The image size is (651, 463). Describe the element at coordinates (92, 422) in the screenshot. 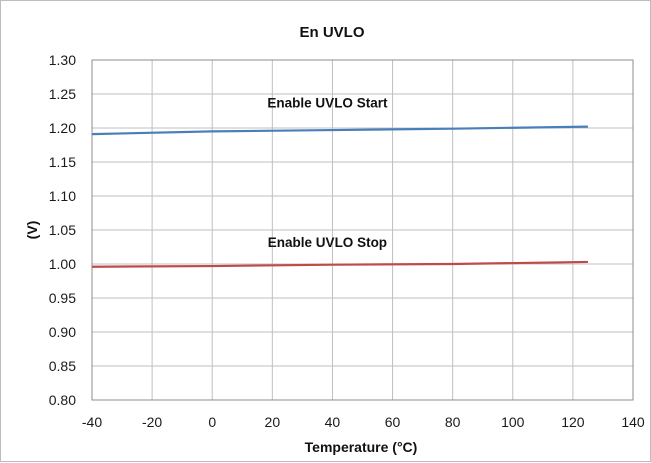

I see `x-tick-label: -40` at that location.